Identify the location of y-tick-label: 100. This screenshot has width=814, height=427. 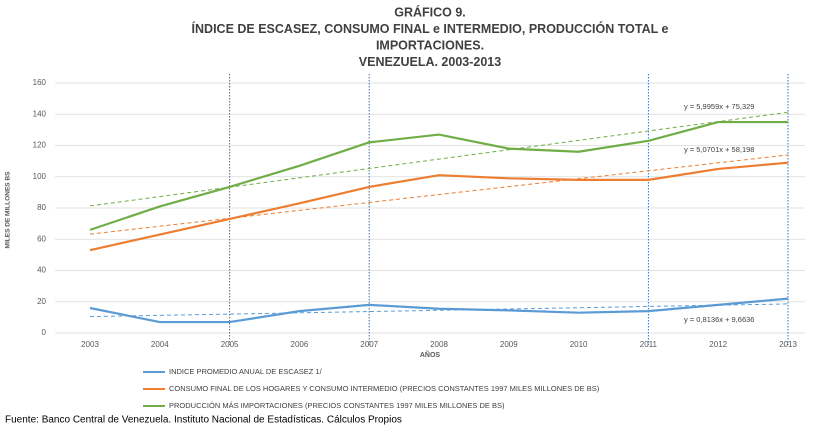
(40, 176).